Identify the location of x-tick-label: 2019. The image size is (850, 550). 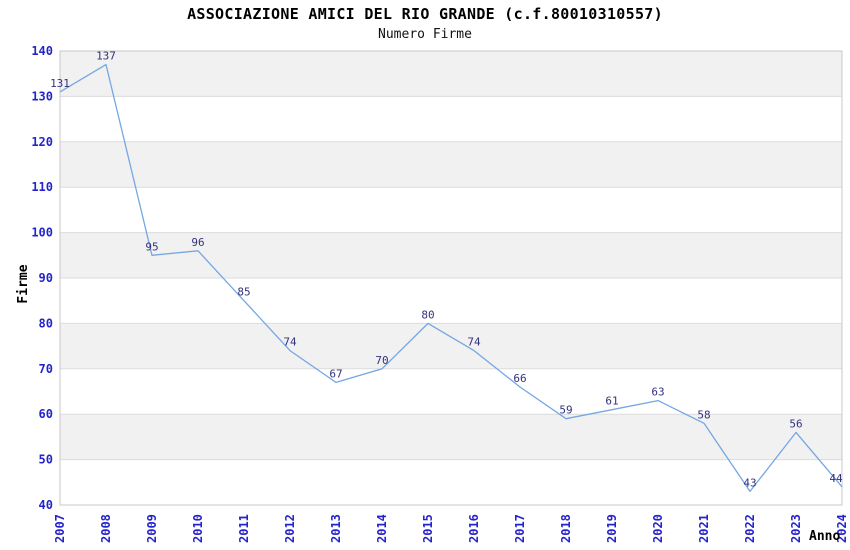
(612, 528).